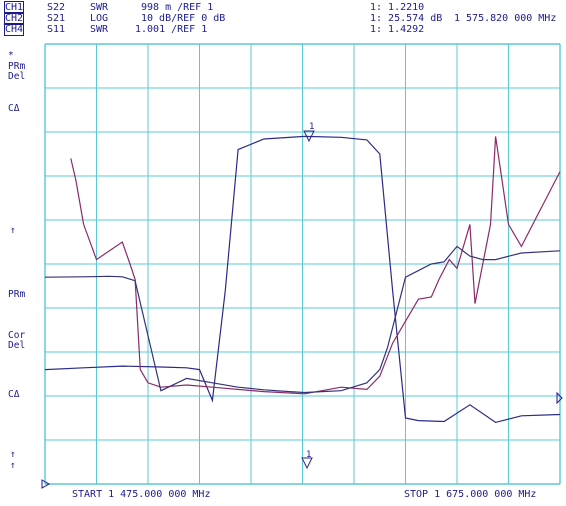 Image resolution: width=566 pixels, height=506 pixels. I want to click on side-arrow-2b: ↑, so click(13, 465).